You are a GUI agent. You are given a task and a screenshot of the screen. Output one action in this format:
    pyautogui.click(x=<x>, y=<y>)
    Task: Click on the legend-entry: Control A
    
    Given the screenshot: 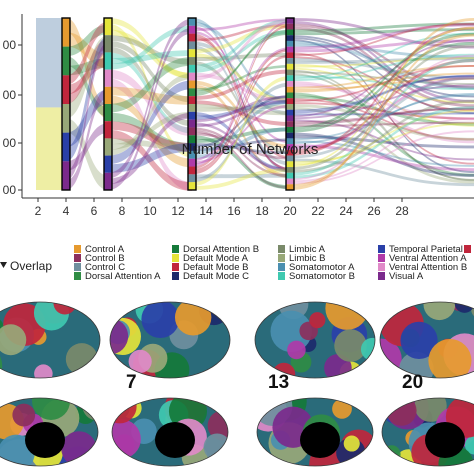 What is the action you would take?
    pyautogui.click(x=105, y=249)
    